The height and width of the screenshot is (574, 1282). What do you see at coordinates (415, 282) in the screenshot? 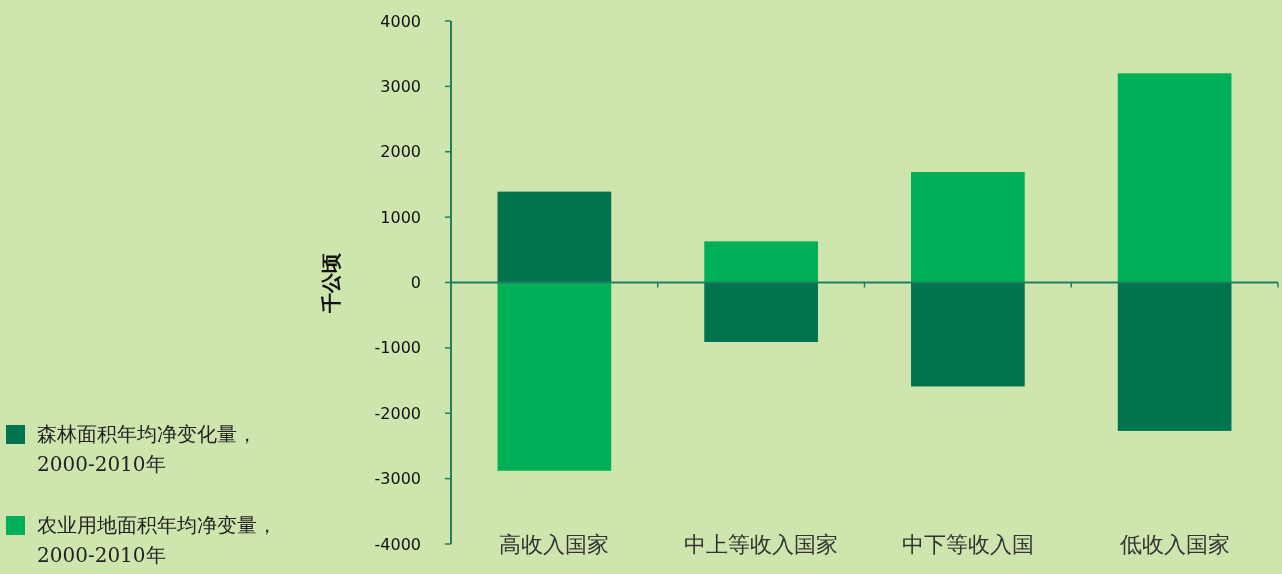
I see `y-tick-label: 0` at bounding box center [415, 282].